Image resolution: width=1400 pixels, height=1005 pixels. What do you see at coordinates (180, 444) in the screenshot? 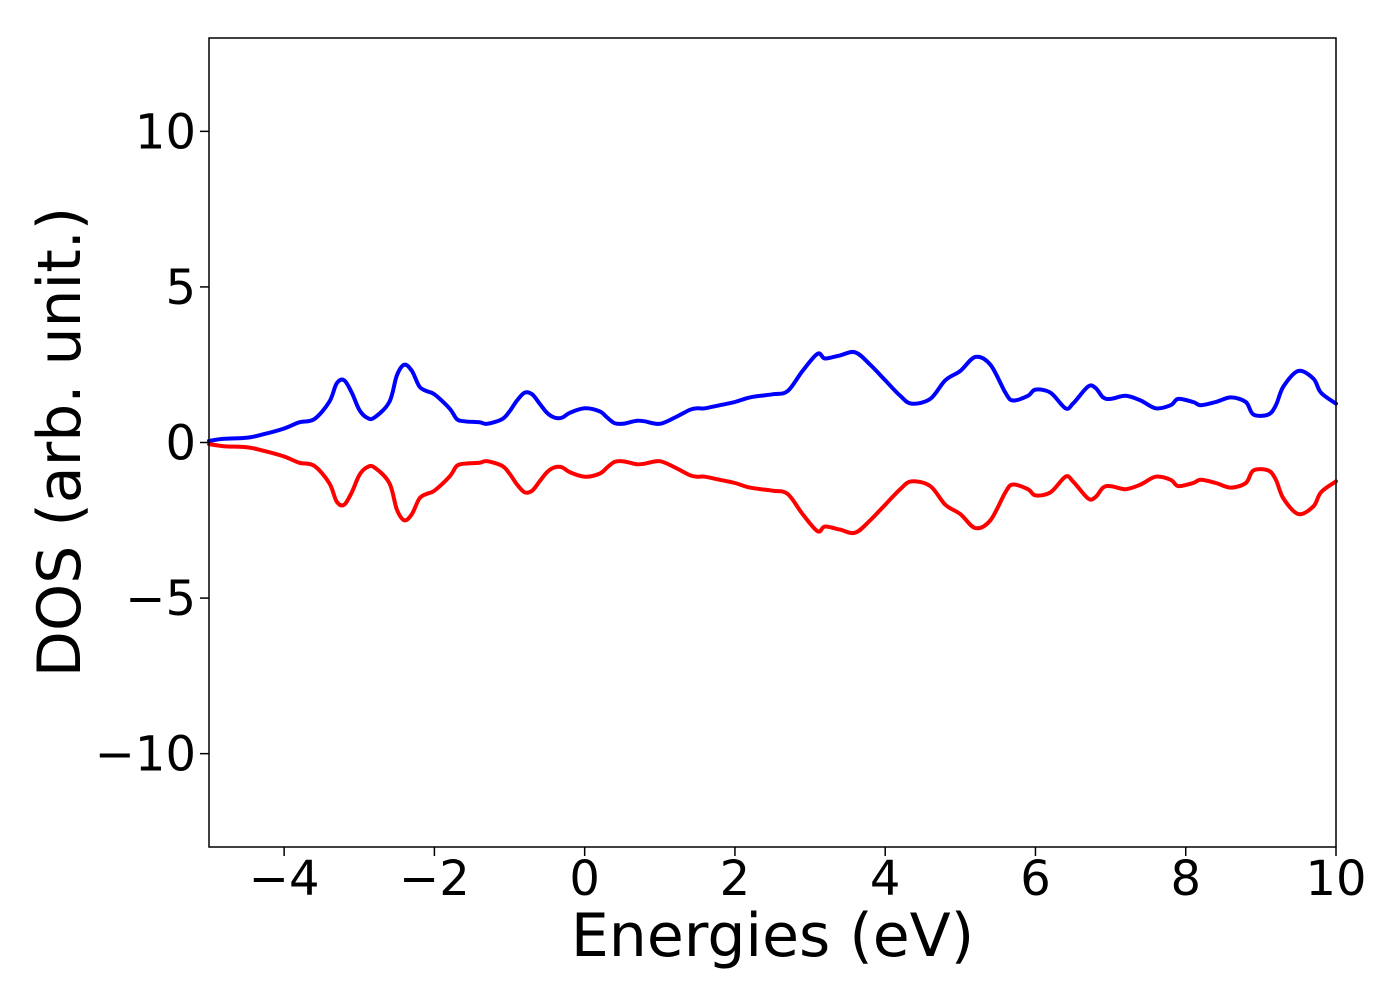
I see `y-tick-label: 0` at bounding box center [180, 444].